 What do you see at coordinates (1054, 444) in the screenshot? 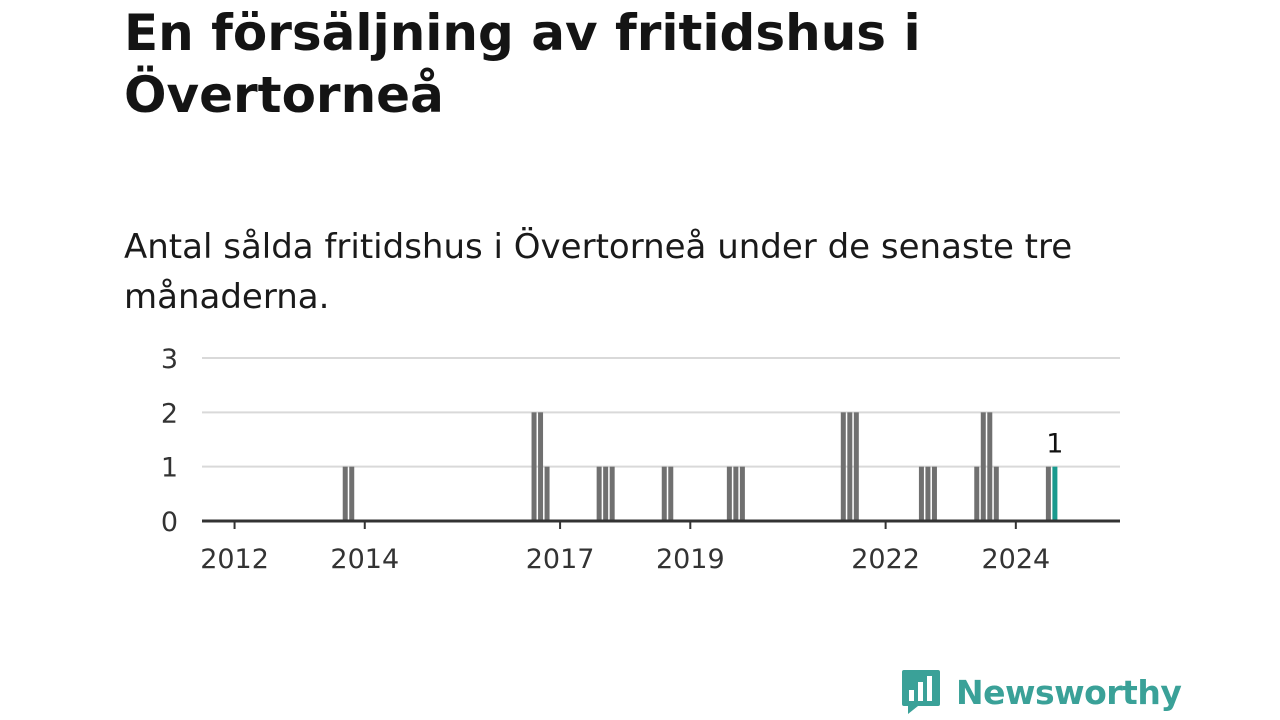
I see `data-label: 1` at bounding box center [1054, 444].